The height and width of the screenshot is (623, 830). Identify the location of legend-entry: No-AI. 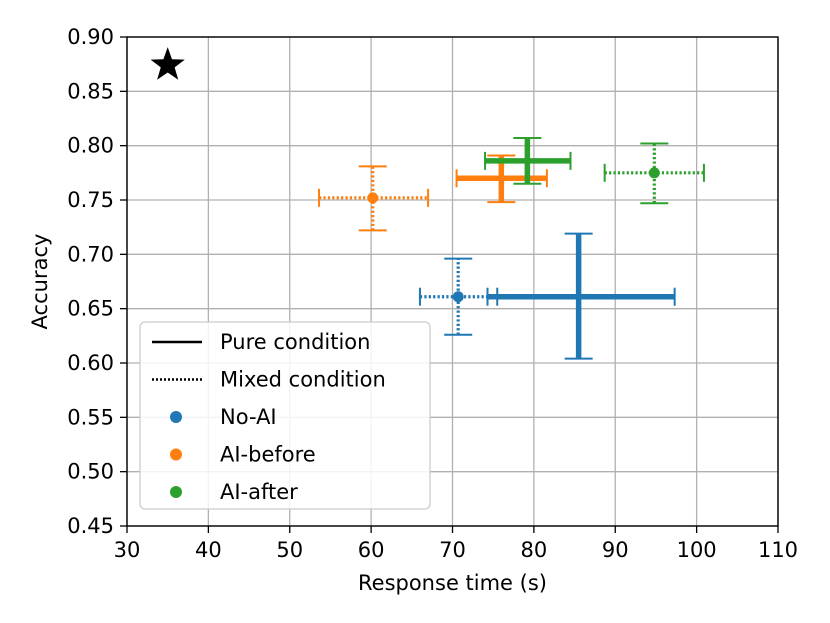
(223, 417).